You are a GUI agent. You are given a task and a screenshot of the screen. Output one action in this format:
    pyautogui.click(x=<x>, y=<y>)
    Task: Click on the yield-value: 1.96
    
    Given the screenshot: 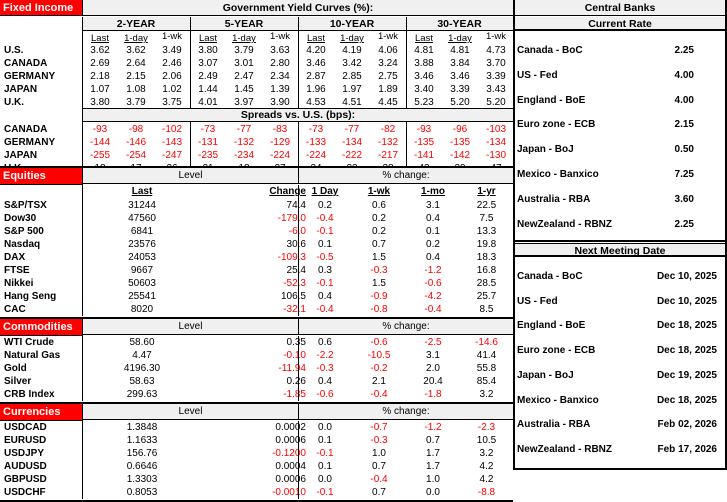 What is the action you would take?
    pyautogui.click(x=316, y=89)
    